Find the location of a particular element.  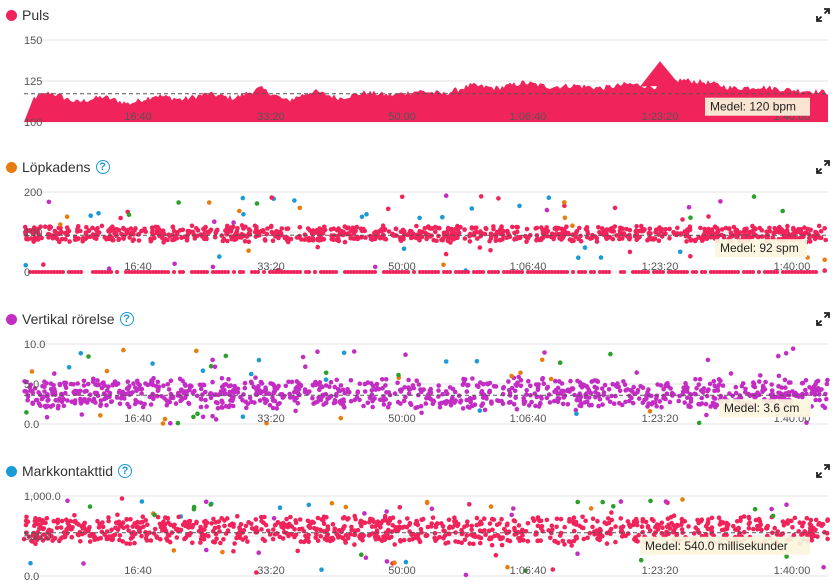

x-tick-label: 33:20 is located at coordinates (271, 117).